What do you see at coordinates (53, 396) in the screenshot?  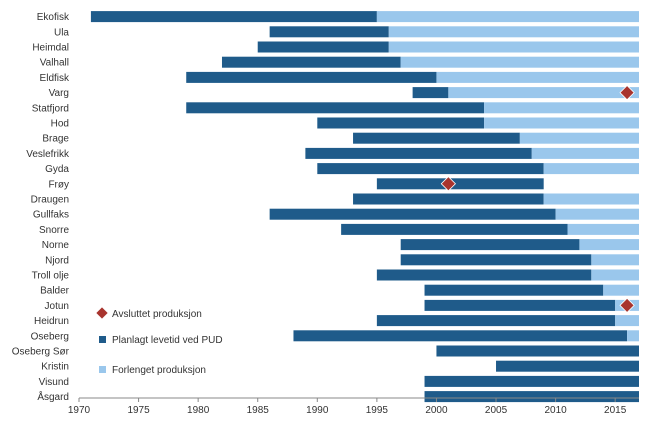 I see `field-label-sgard: Åsgard` at bounding box center [53, 396].